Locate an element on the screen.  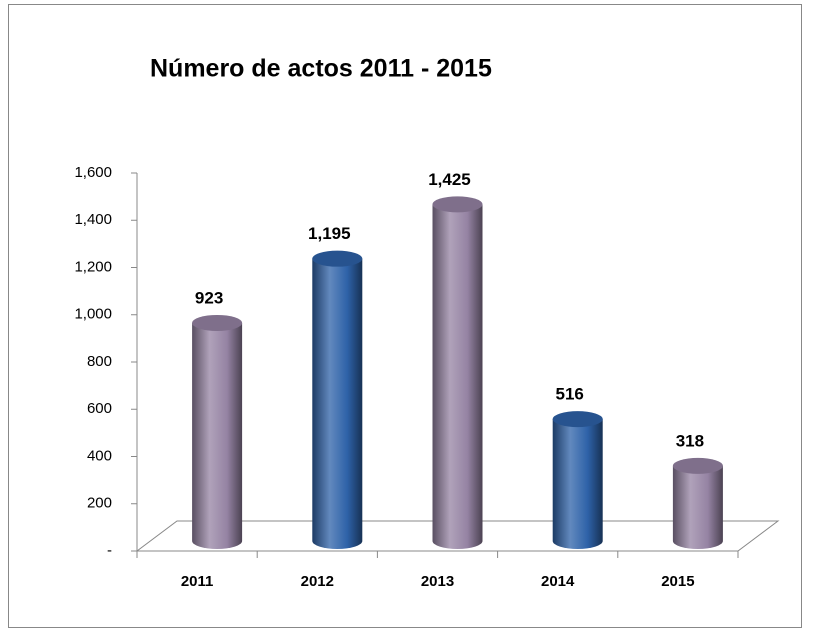
chart-title: Número de actos 2011 - 2015 is located at coordinates (321, 69).